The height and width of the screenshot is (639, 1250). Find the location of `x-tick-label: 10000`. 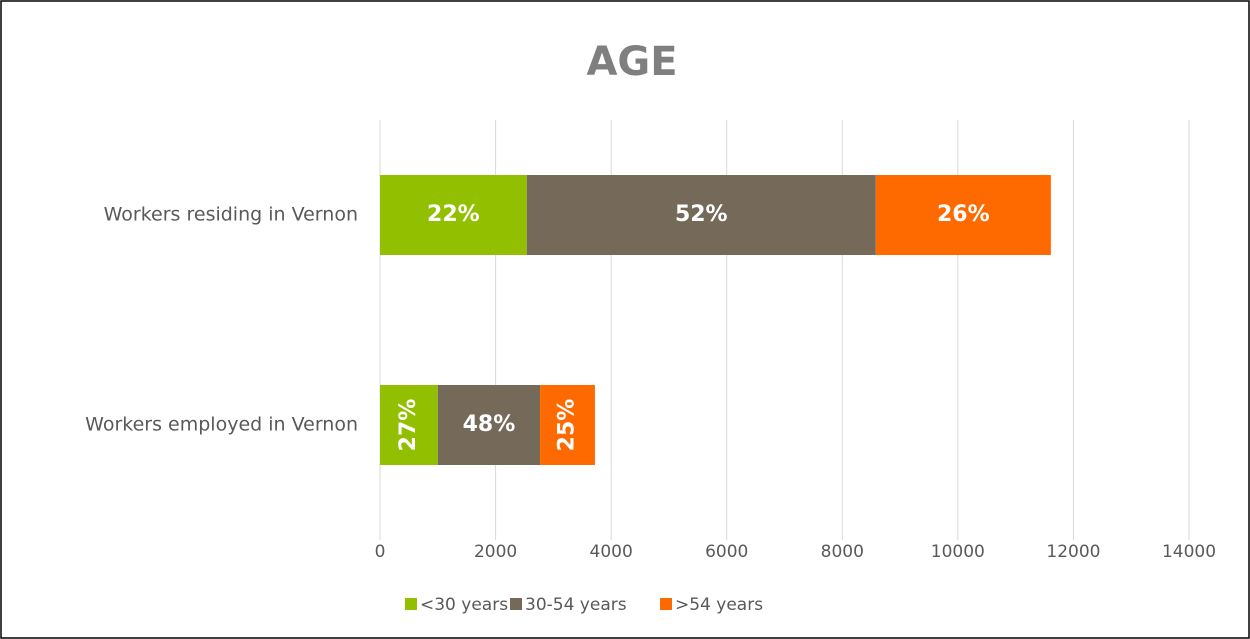

x-tick-label: 10000 is located at coordinates (958, 552).